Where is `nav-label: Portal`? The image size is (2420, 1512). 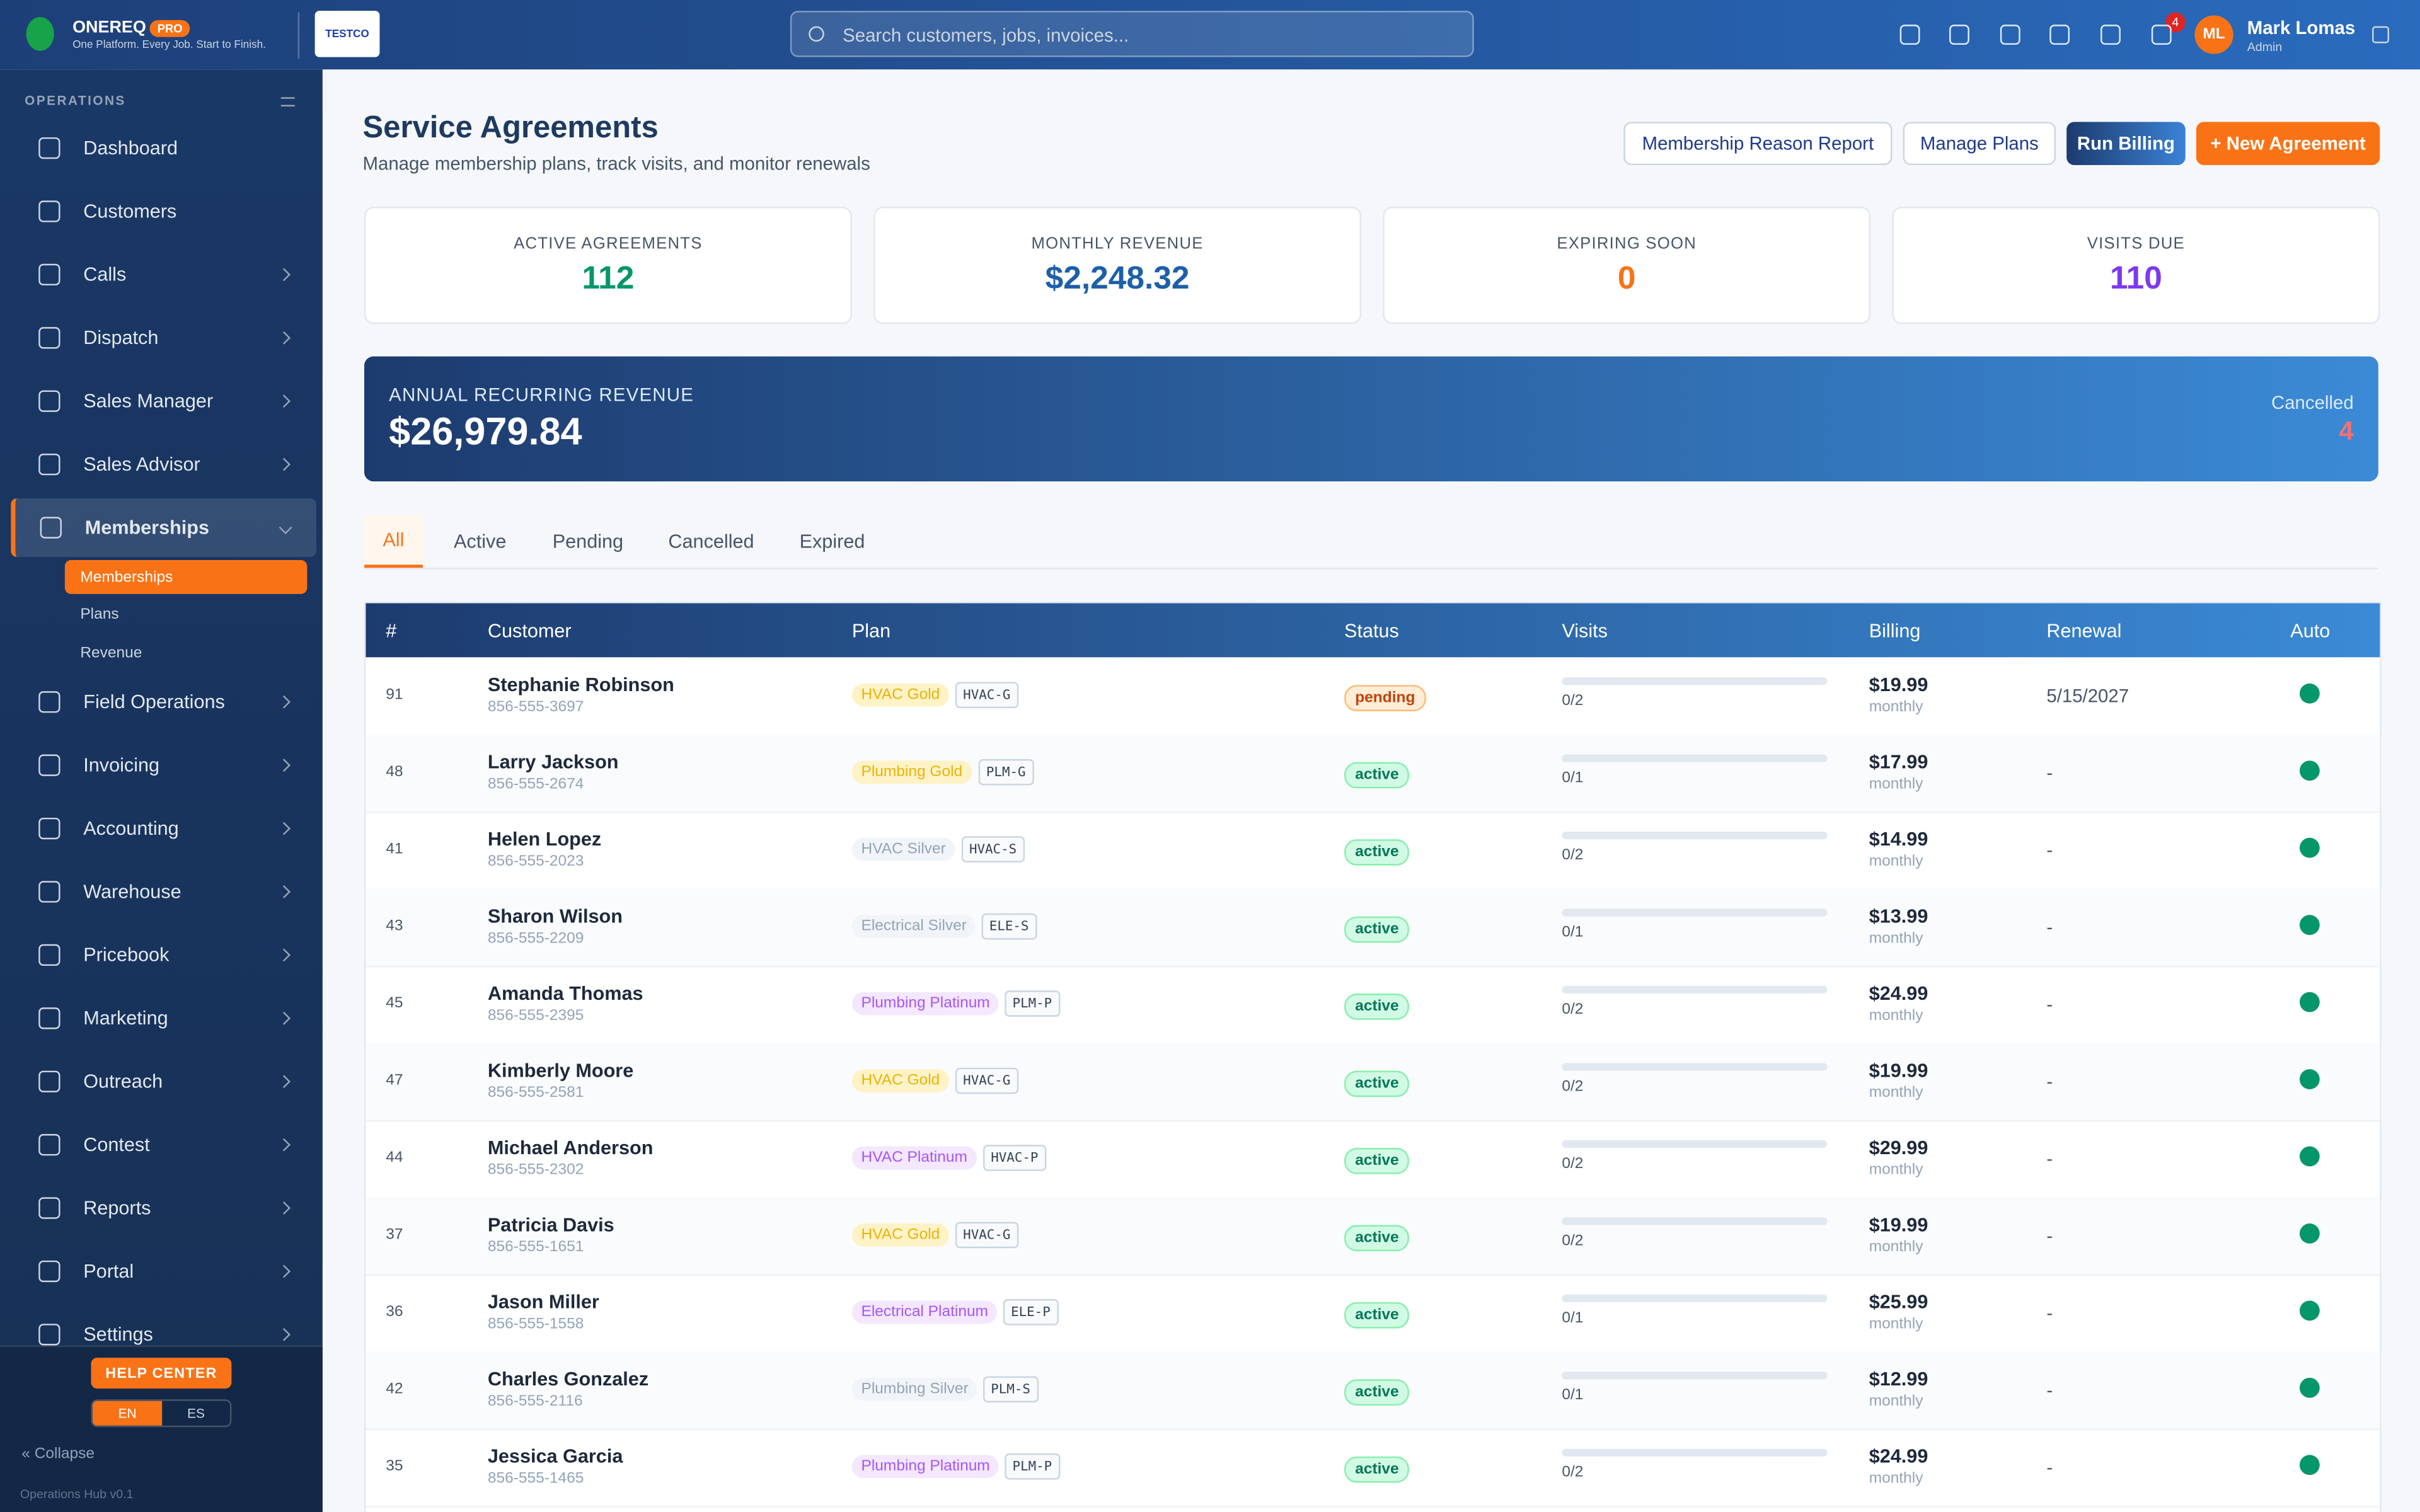
nav-label: Portal is located at coordinates (109, 1271).